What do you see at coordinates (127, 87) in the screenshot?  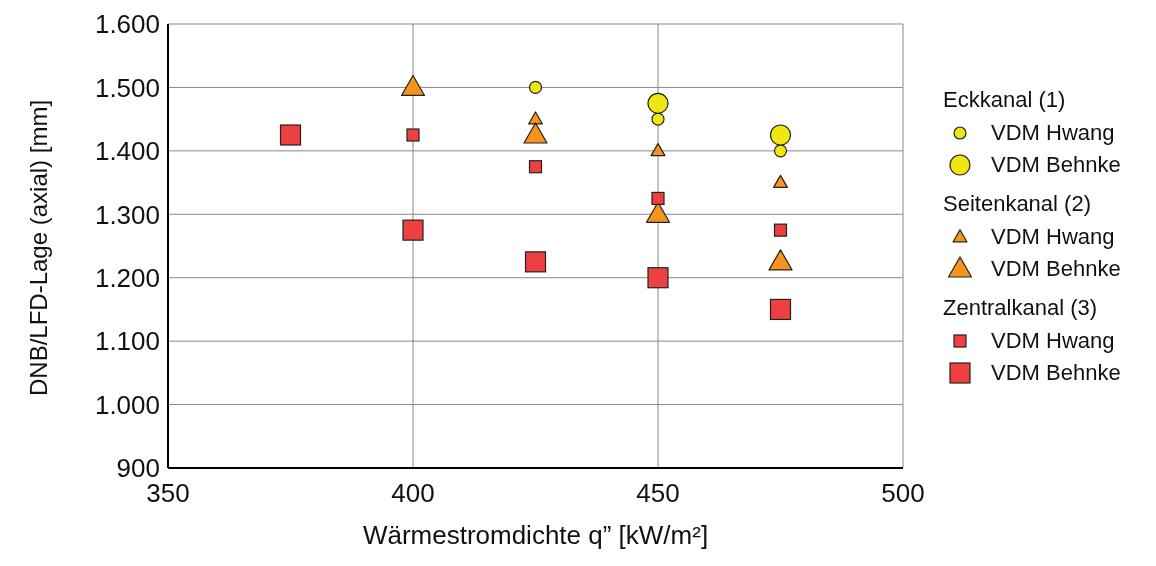 I see `y-tick-label: 1.500` at bounding box center [127, 87].